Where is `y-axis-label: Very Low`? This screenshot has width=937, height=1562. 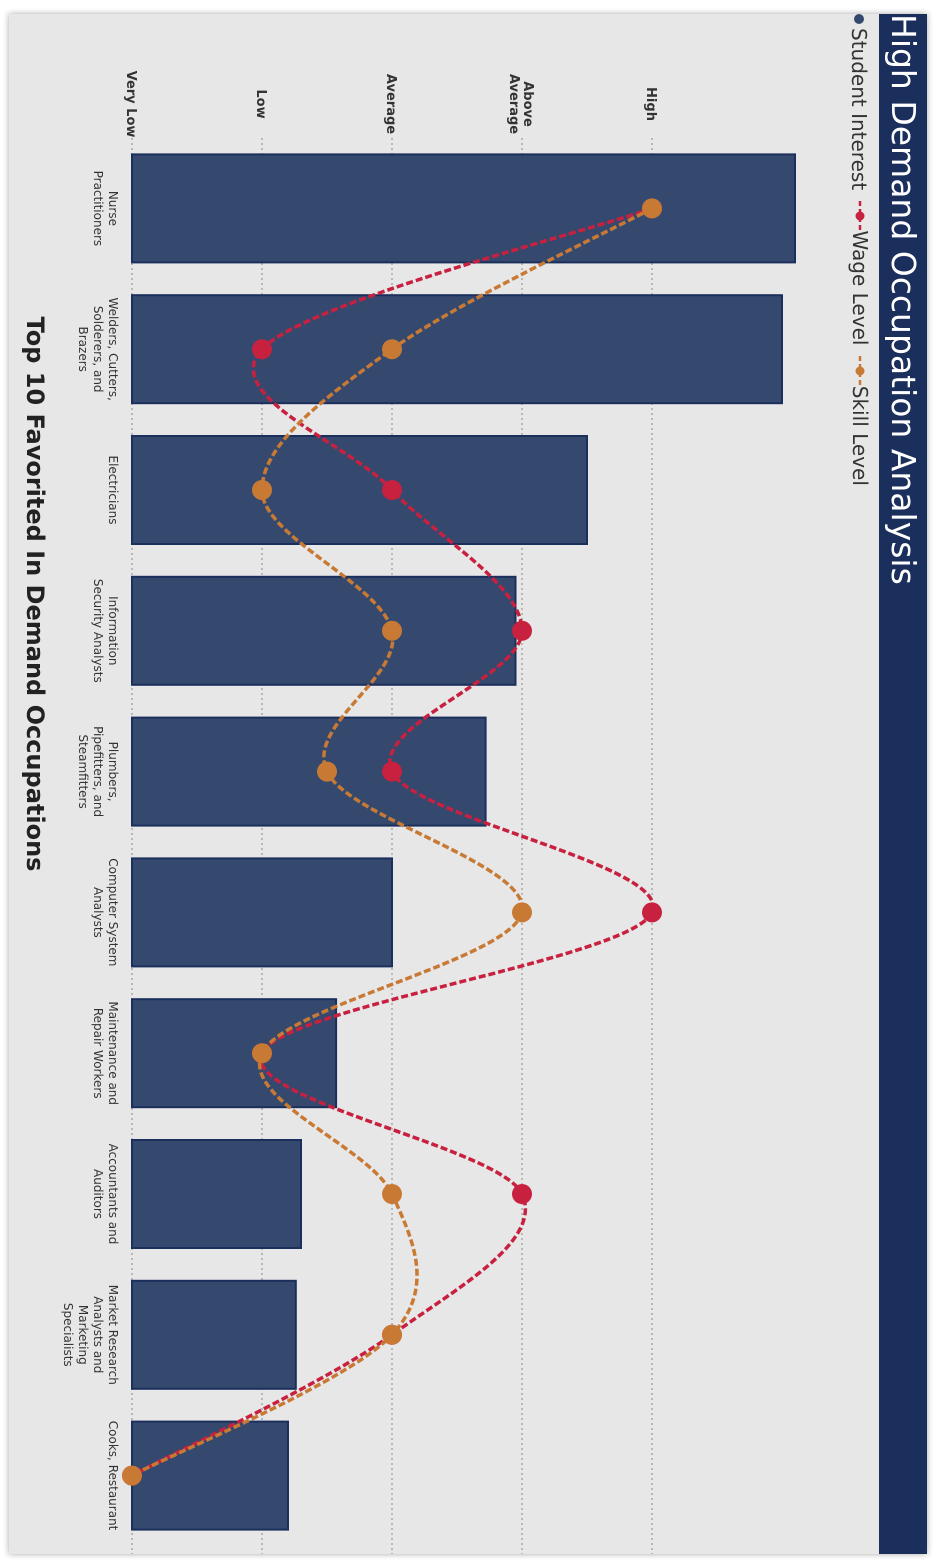
y-axis-label: Very Low is located at coordinates (130, 104).